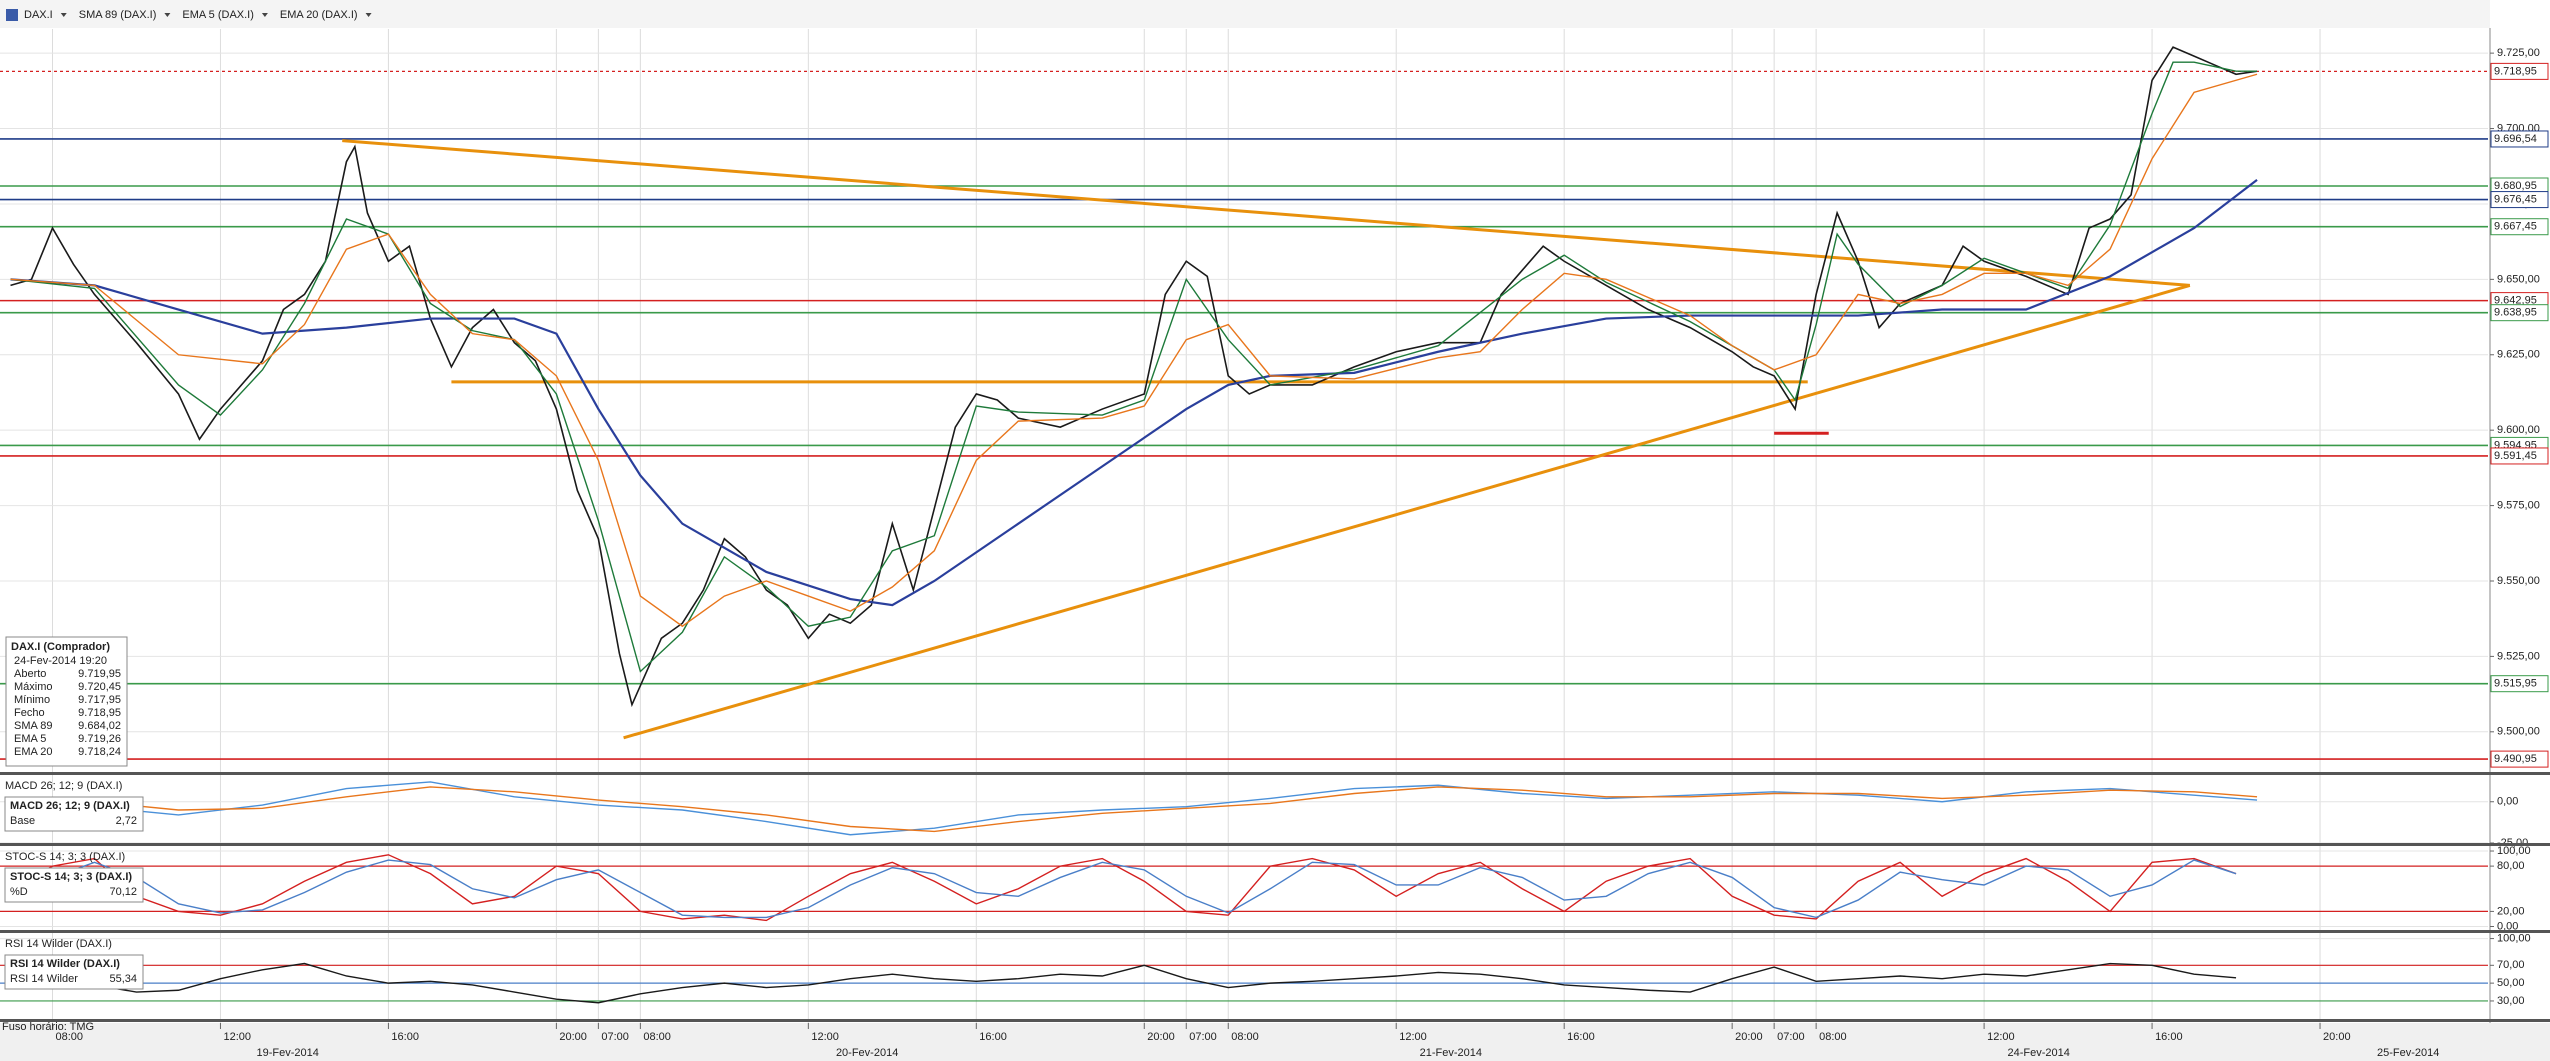 Image resolution: width=2550 pixels, height=1061 pixels. What do you see at coordinates (867, 1053) in the screenshot?
I see `date-label: 20-Fev-2014` at bounding box center [867, 1053].